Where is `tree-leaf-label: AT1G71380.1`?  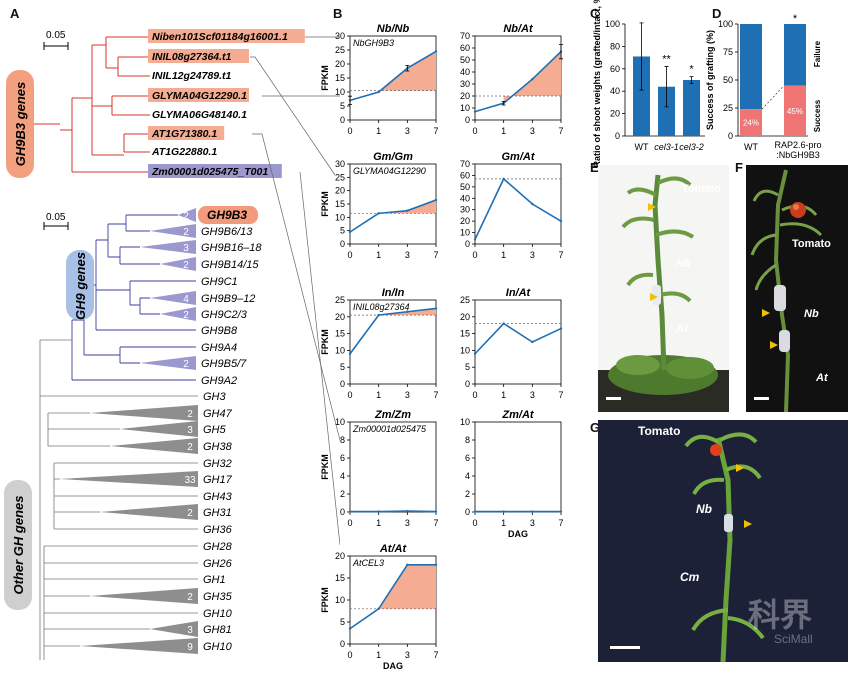 tree-leaf-label: AT1G71380.1 is located at coordinates (184, 134).